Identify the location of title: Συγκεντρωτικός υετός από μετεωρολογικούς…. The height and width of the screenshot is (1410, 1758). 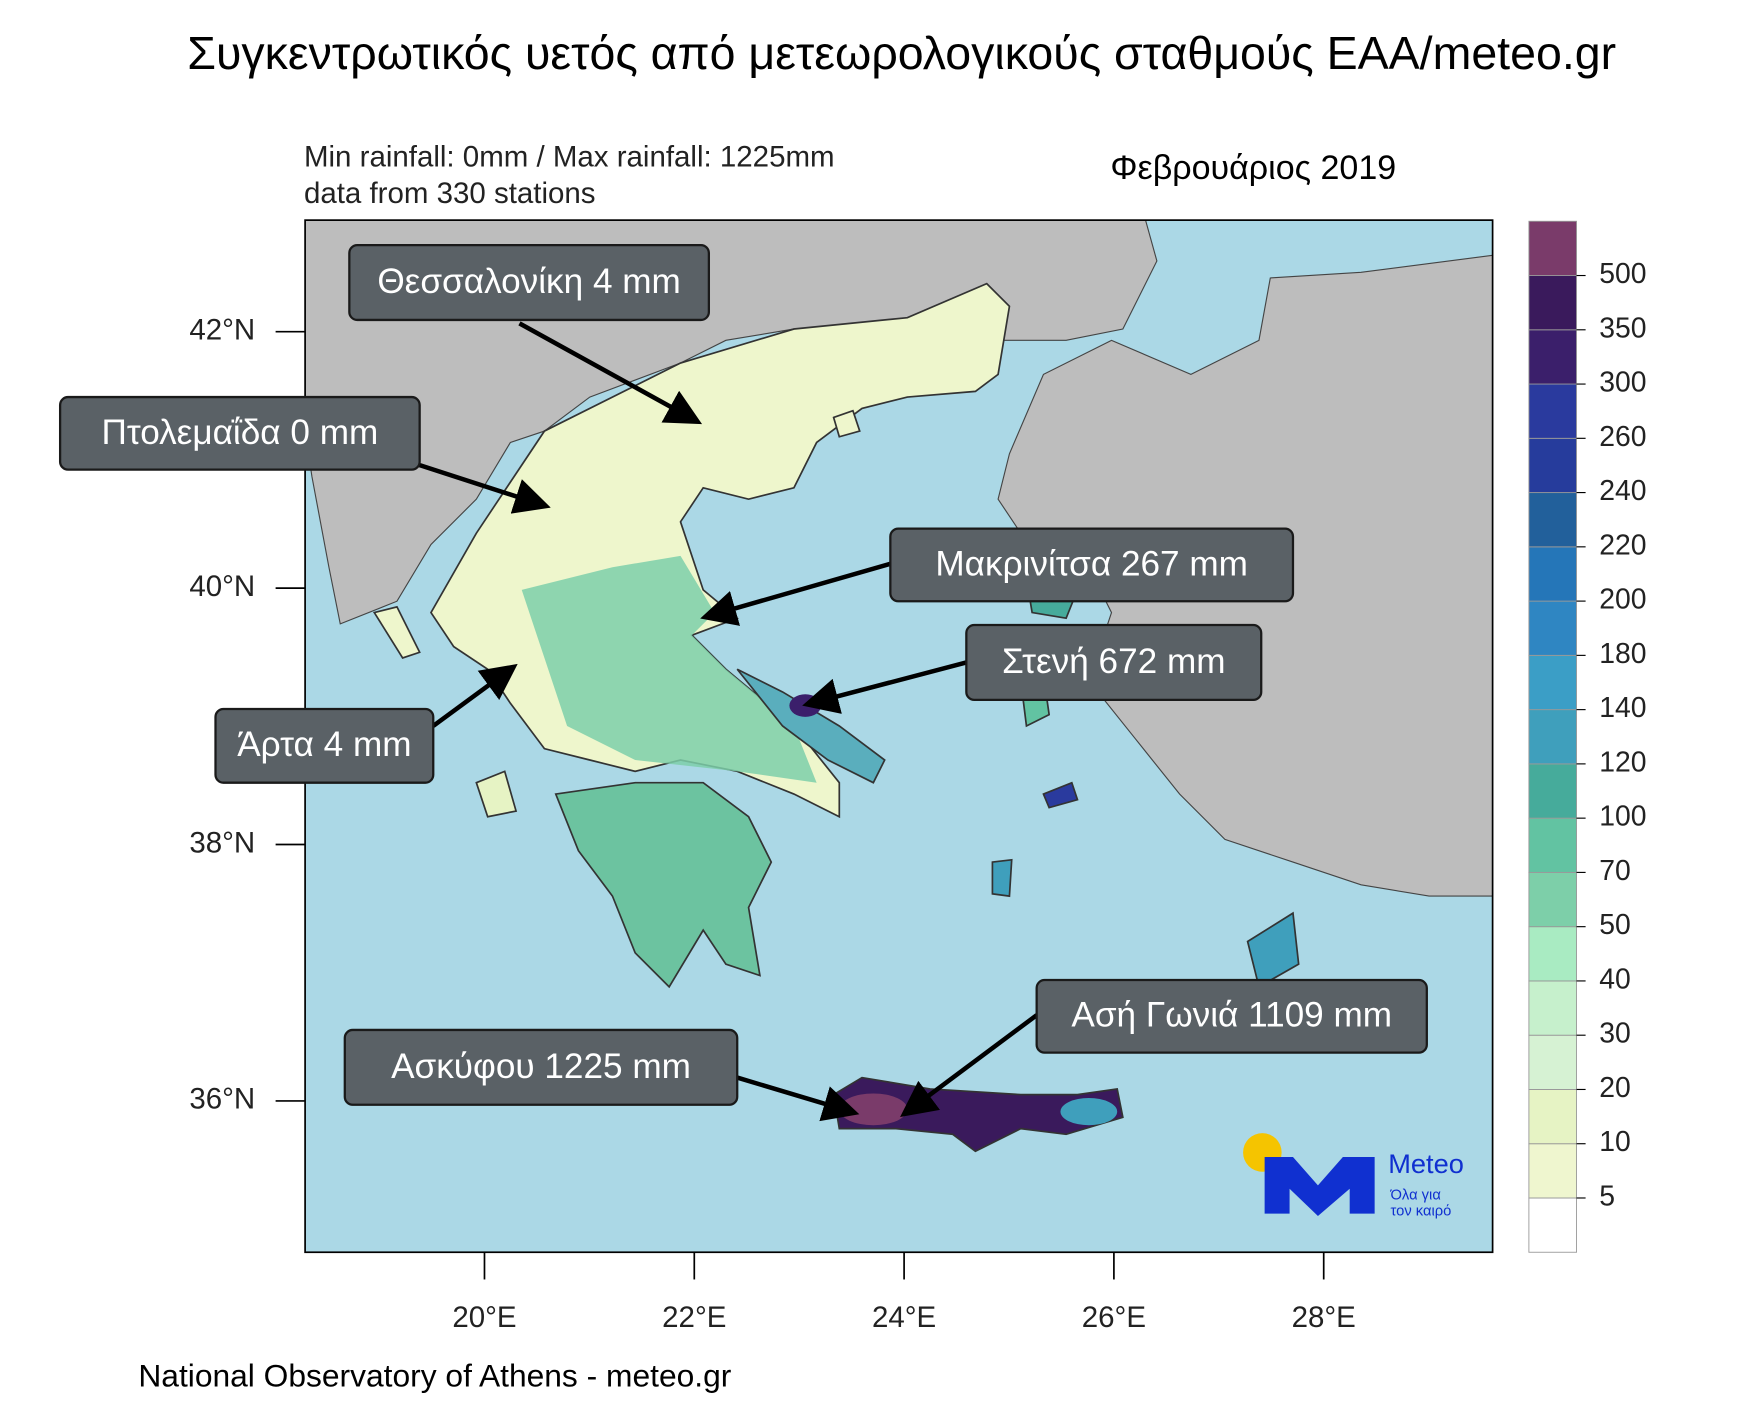
(901, 53).